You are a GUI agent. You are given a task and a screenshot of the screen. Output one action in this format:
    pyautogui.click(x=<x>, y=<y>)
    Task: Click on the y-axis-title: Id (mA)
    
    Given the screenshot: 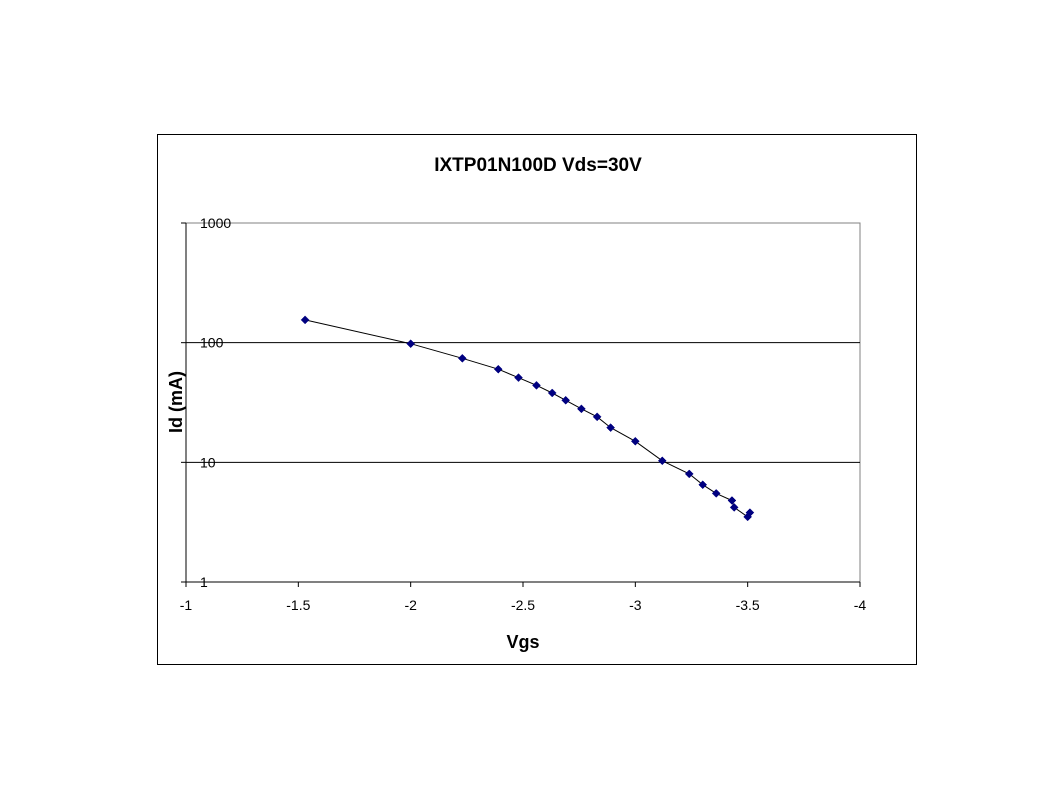 What is the action you would take?
    pyautogui.click(x=176, y=402)
    